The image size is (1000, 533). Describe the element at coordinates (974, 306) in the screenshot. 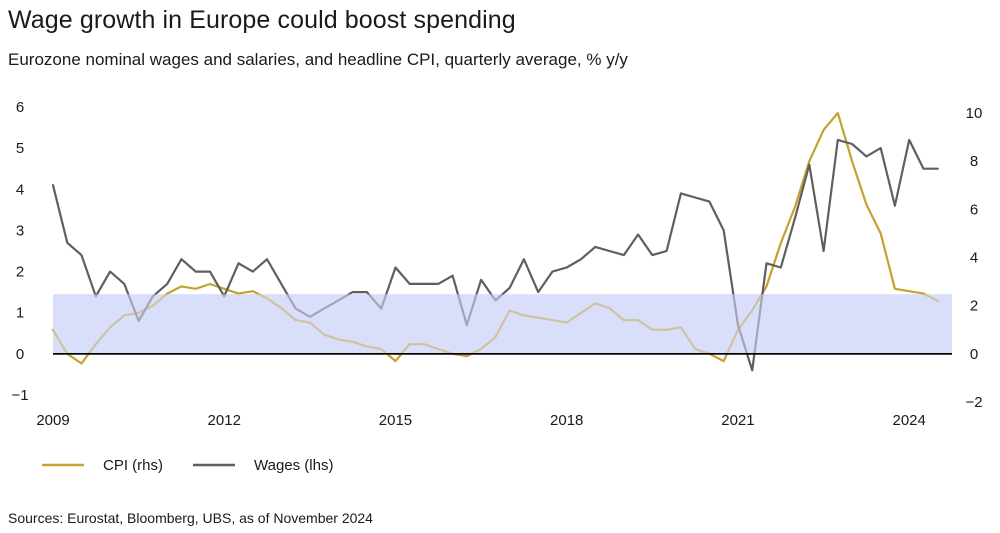

I see `right-axis-tick-label: 2` at that location.